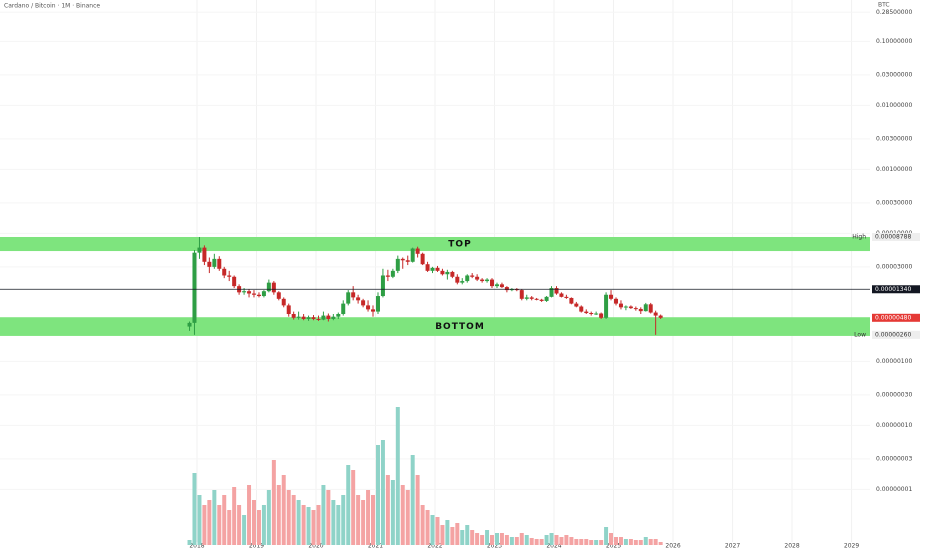  Describe the element at coordinates (896, 317) in the screenshot. I see `price-label-box` at that location.